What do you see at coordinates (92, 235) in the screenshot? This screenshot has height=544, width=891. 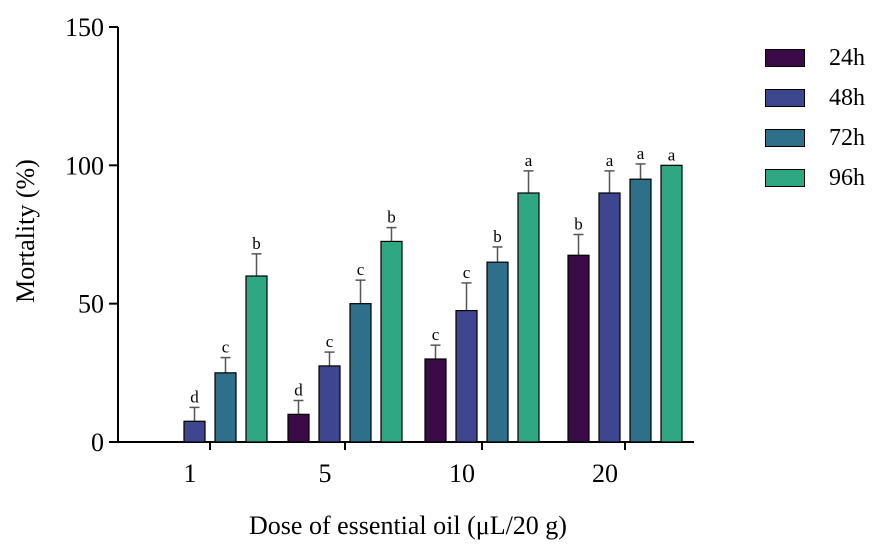 I see `y-axis: 0 50 100 150` at bounding box center [92, 235].